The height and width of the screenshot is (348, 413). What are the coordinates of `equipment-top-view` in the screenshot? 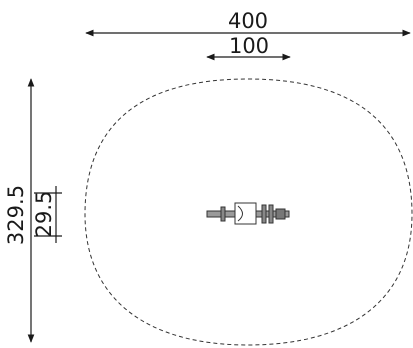 It's located at (248, 213).